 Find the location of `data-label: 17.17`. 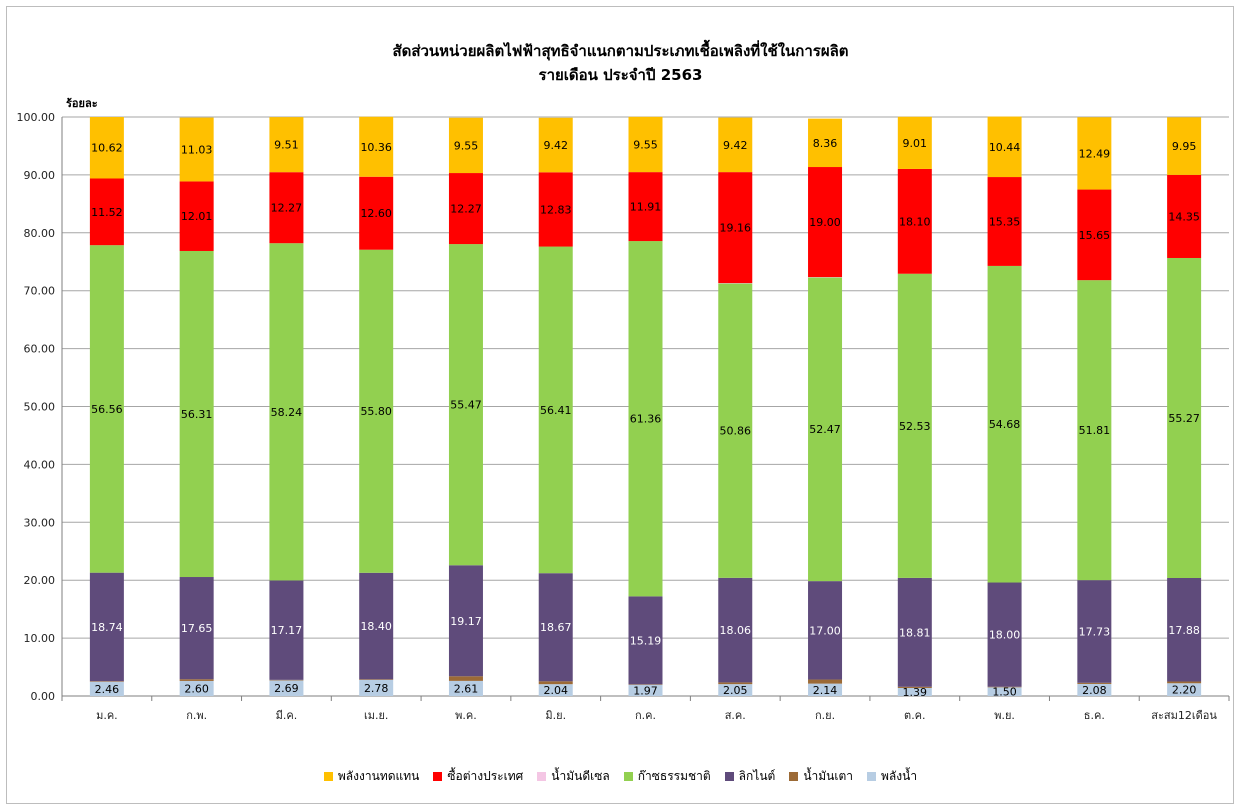

data-label: 17.17 is located at coordinates (287, 630).